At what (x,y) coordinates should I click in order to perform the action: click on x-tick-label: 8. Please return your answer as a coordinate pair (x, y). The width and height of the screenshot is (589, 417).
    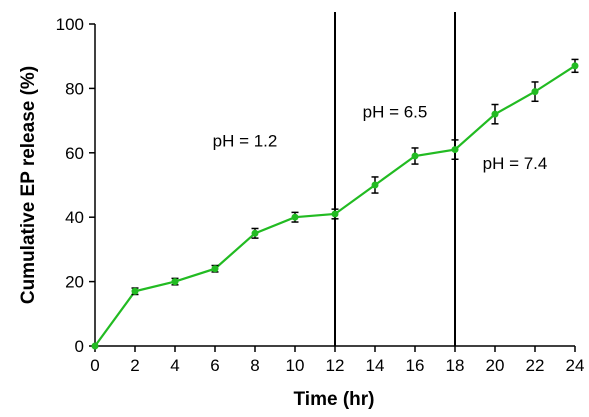
    Looking at the image, I should click on (254, 365).